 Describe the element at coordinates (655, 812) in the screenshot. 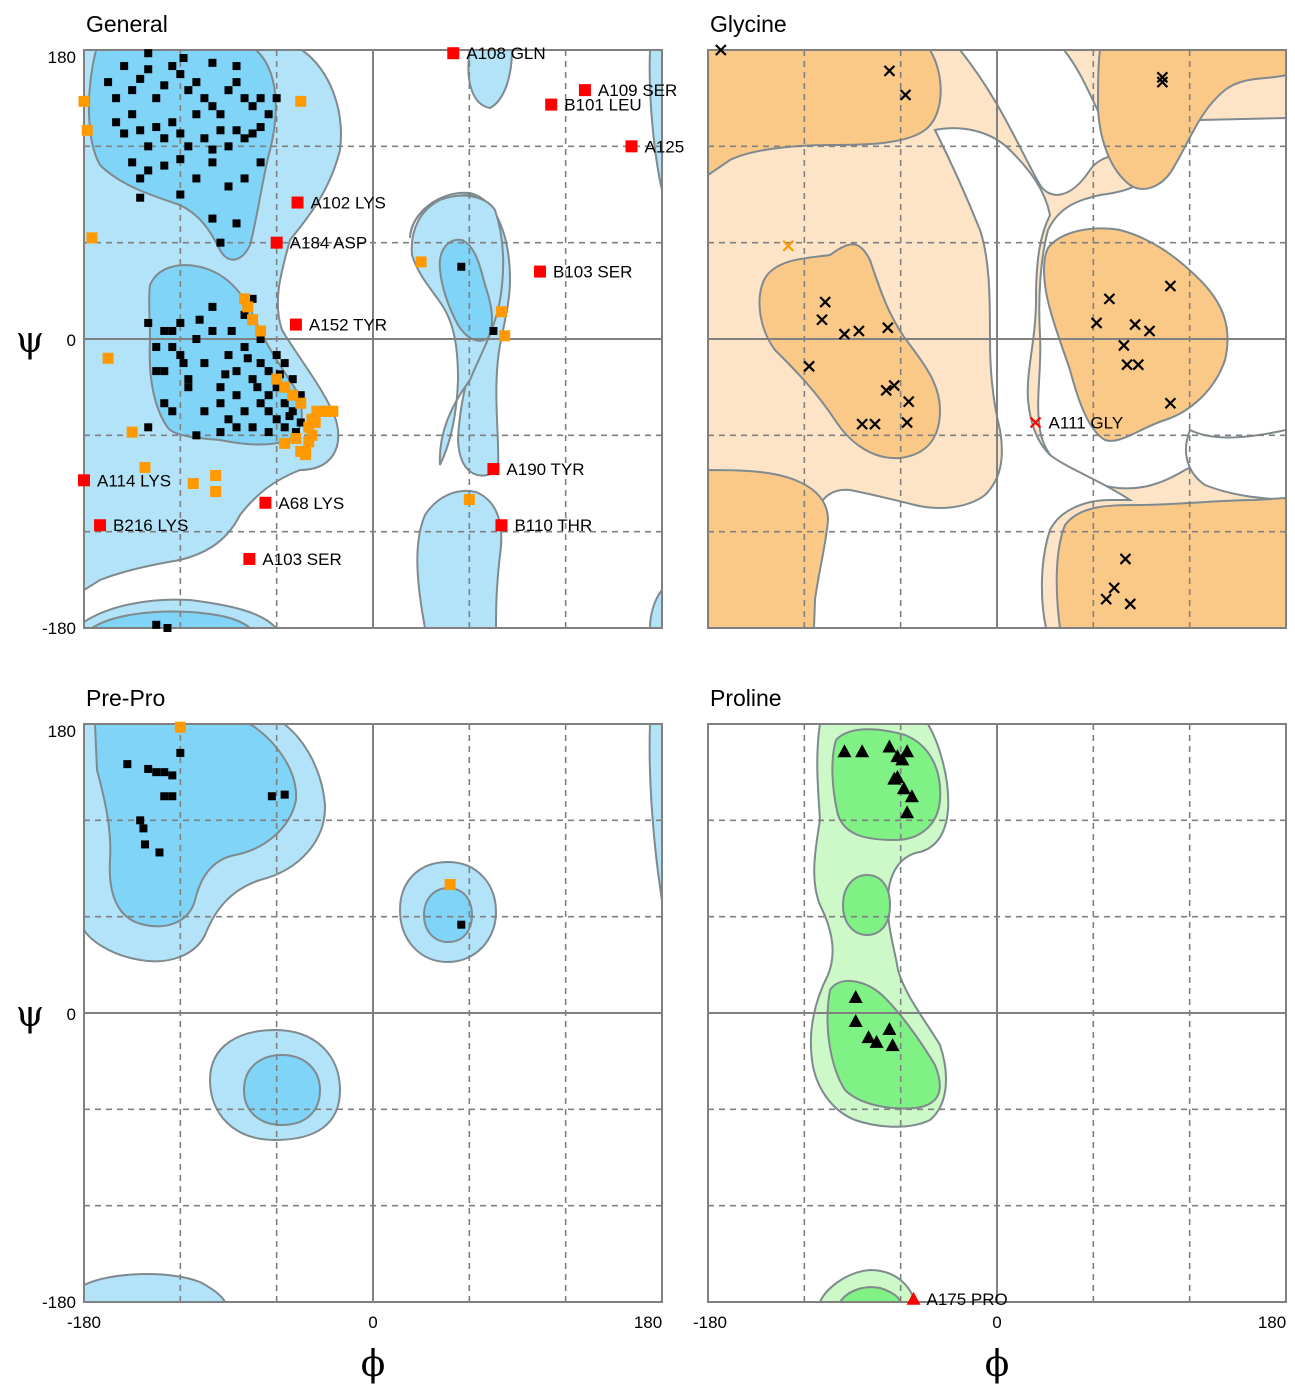

I see `allowed-region` at that location.